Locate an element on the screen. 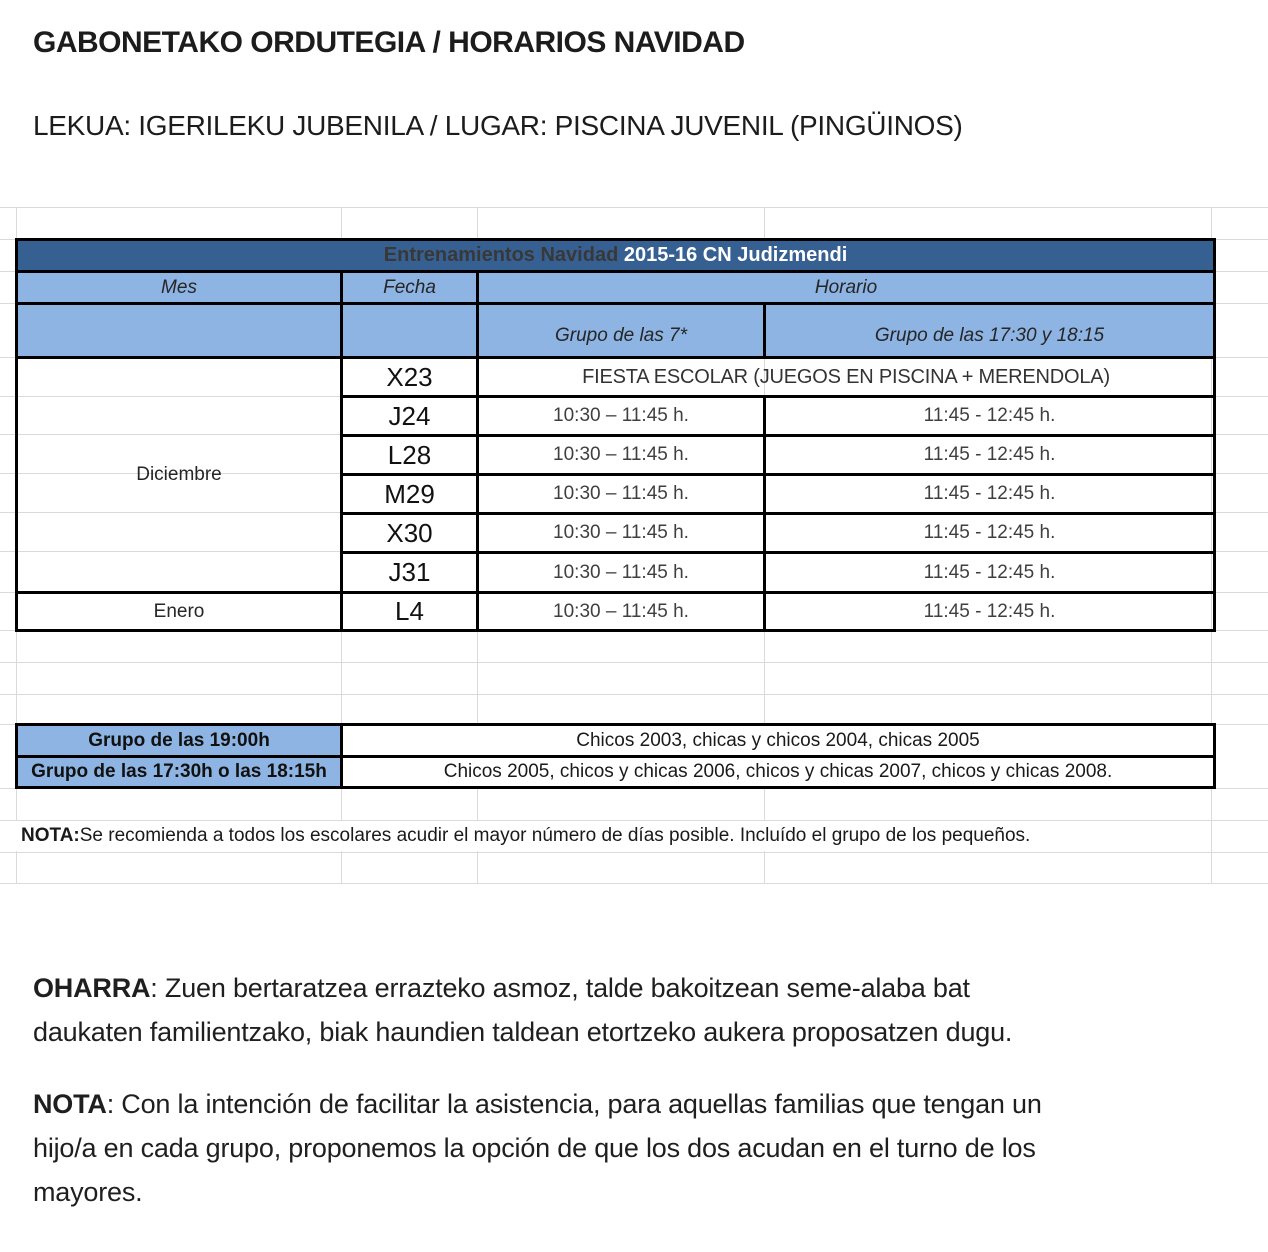 Image resolution: width=1268 pixels, height=1252 pixels. table-row: M29 10:30 – 11:45 h. 11:45 - 12:45 h. is located at coordinates (617, 494).